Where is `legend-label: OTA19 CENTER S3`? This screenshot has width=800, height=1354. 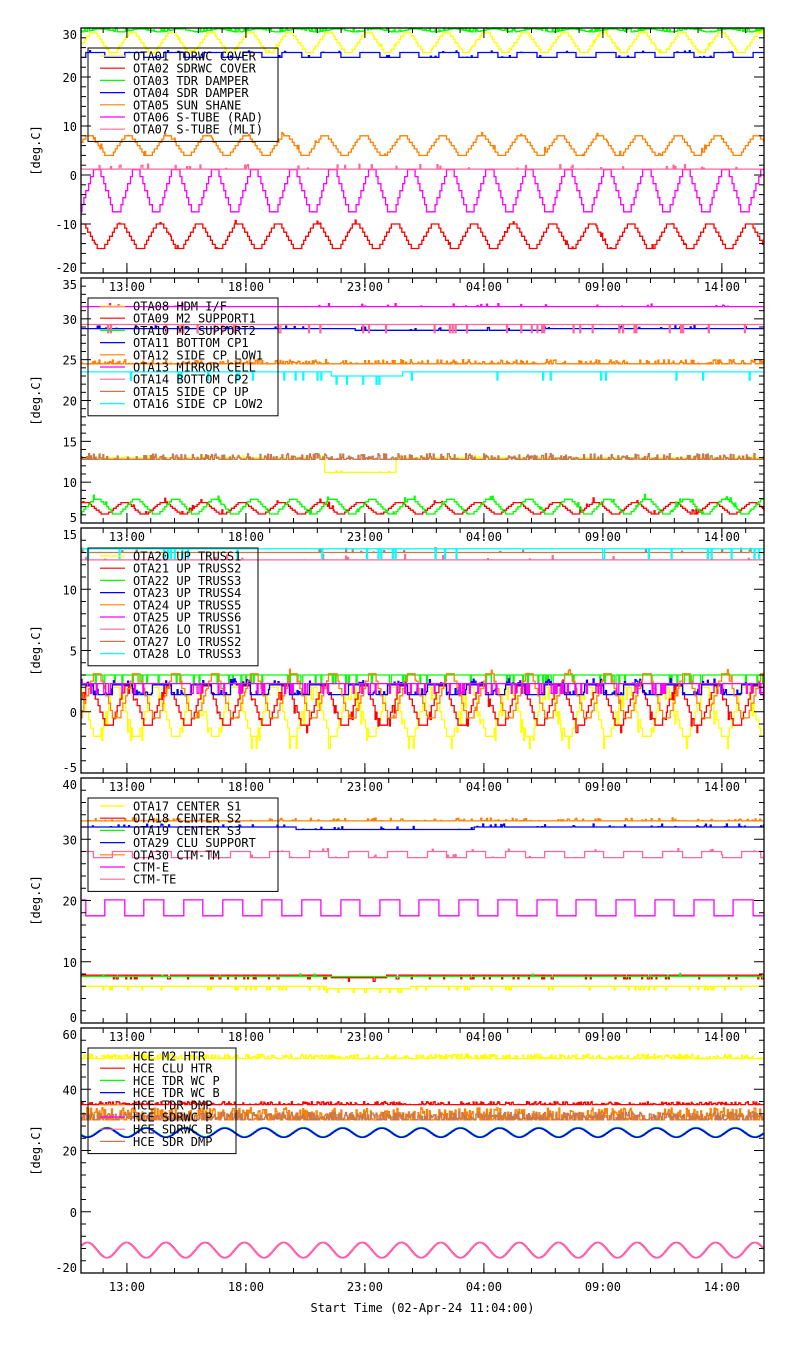
legend-label: OTA19 CENTER S3 is located at coordinates (187, 831).